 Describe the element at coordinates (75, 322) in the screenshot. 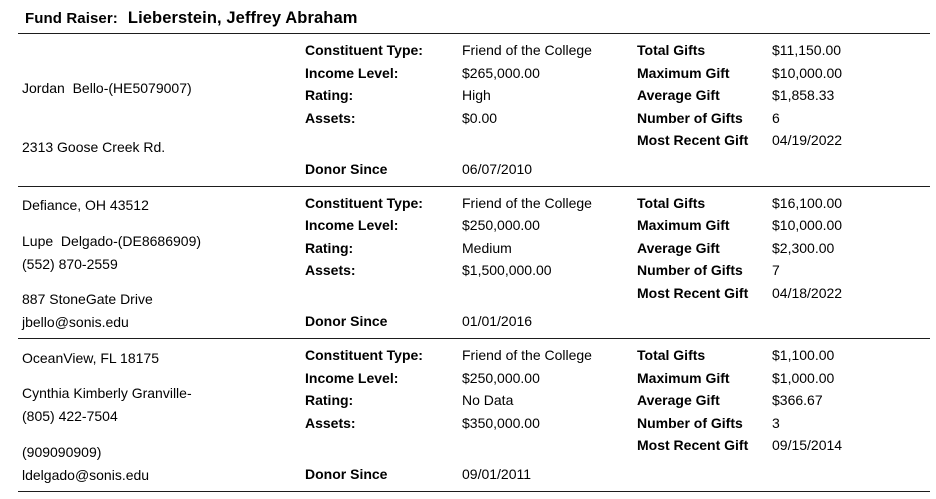

I see `constituent-email: jbello@sonis.edu` at that location.